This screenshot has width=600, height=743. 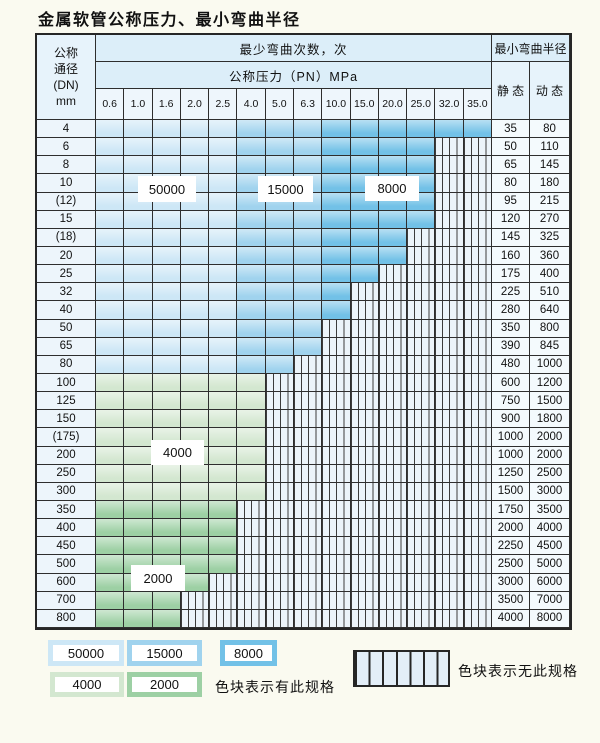 I want to click on static-radius-value: 120, so click(x=511, y=219).